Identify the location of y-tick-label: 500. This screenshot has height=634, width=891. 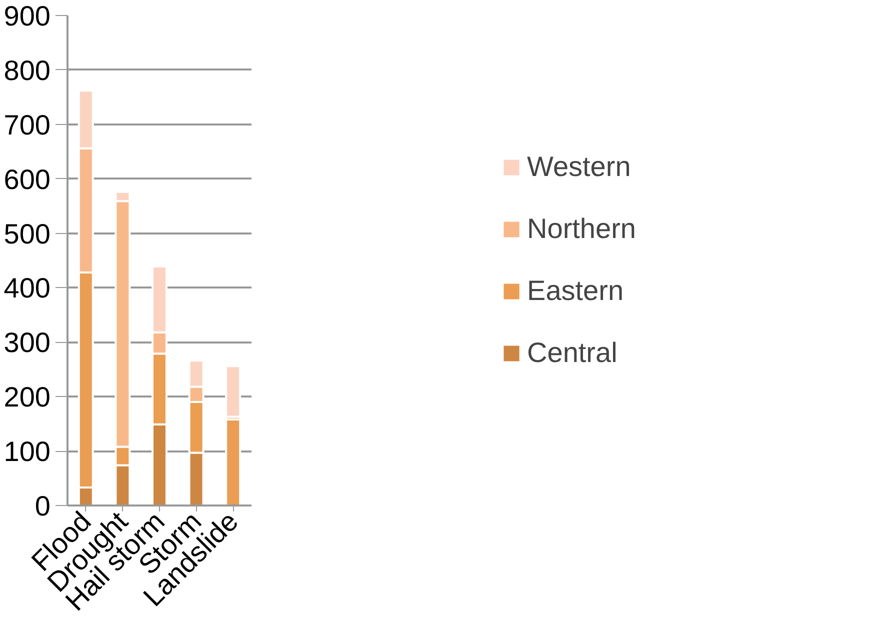
(27, 234).